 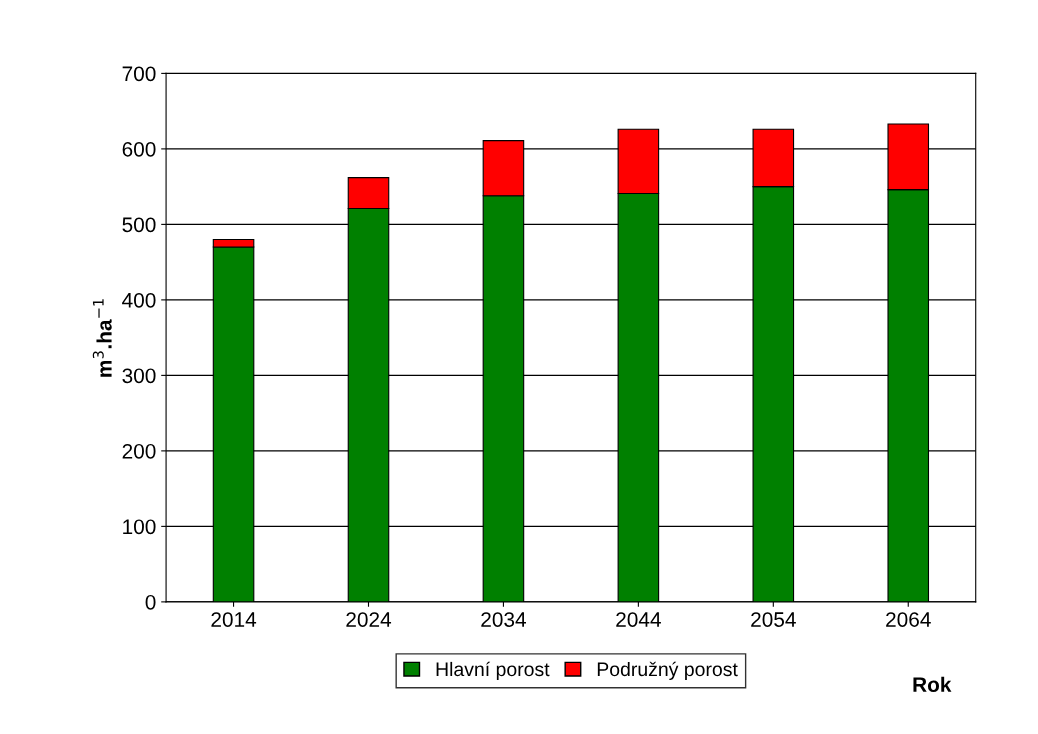 What do you see at coordinates (234, 619) in the screenshot?
I see `x-tick-label: 2014` at bounding box center [234, 619].